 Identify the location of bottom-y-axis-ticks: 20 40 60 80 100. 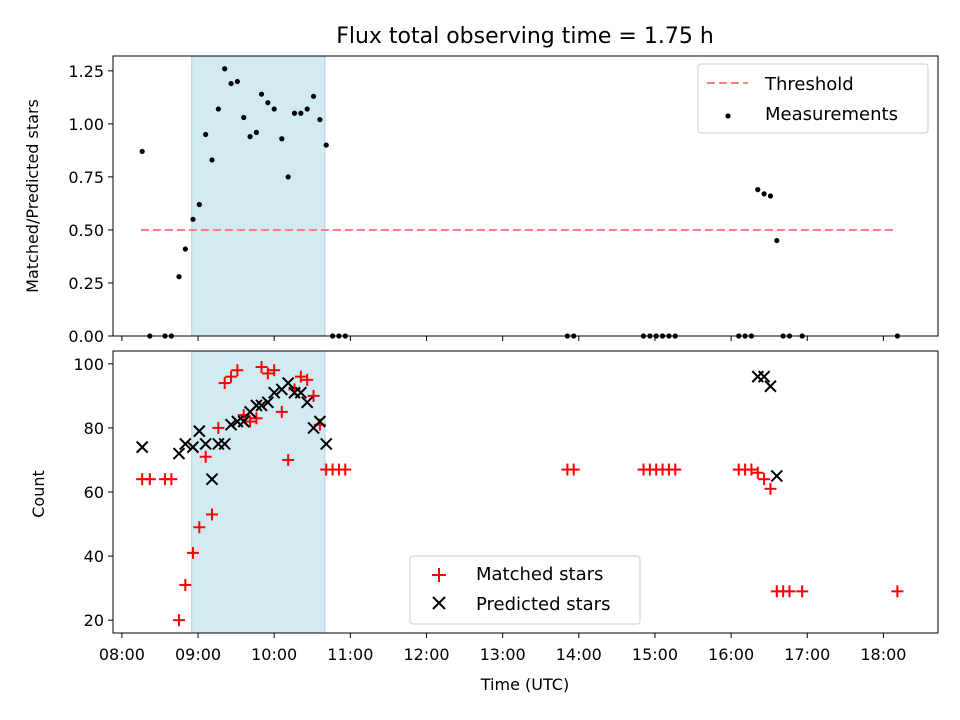
(93, 492).